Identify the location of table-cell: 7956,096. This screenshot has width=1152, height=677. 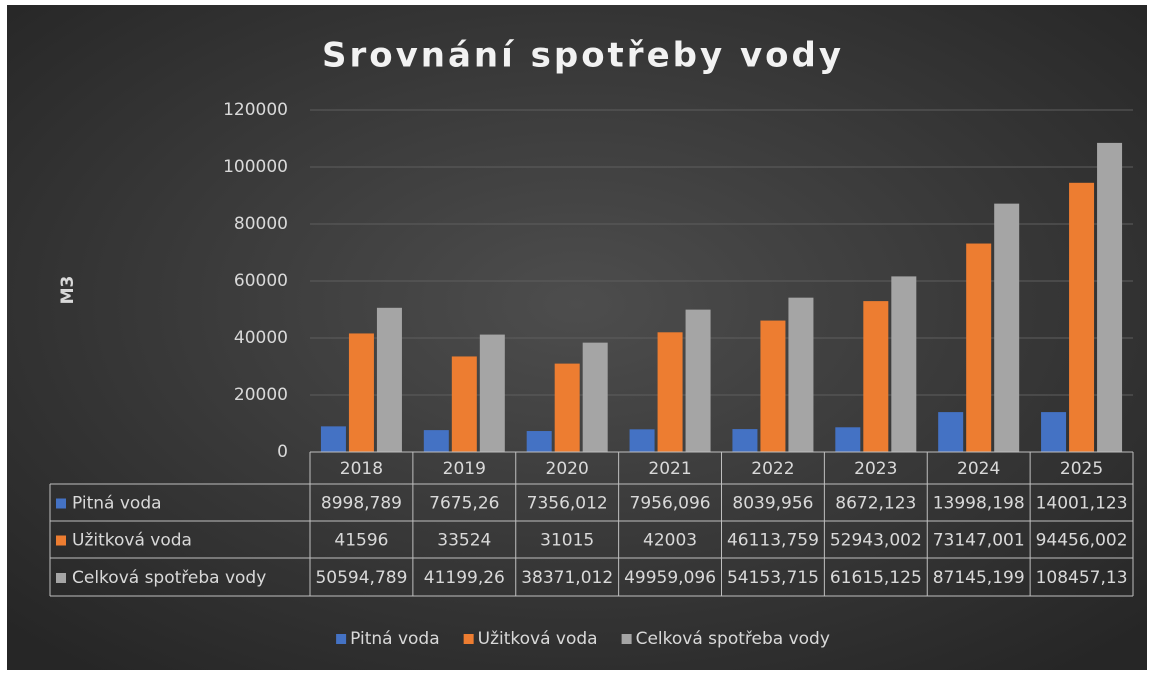
(670, 504).